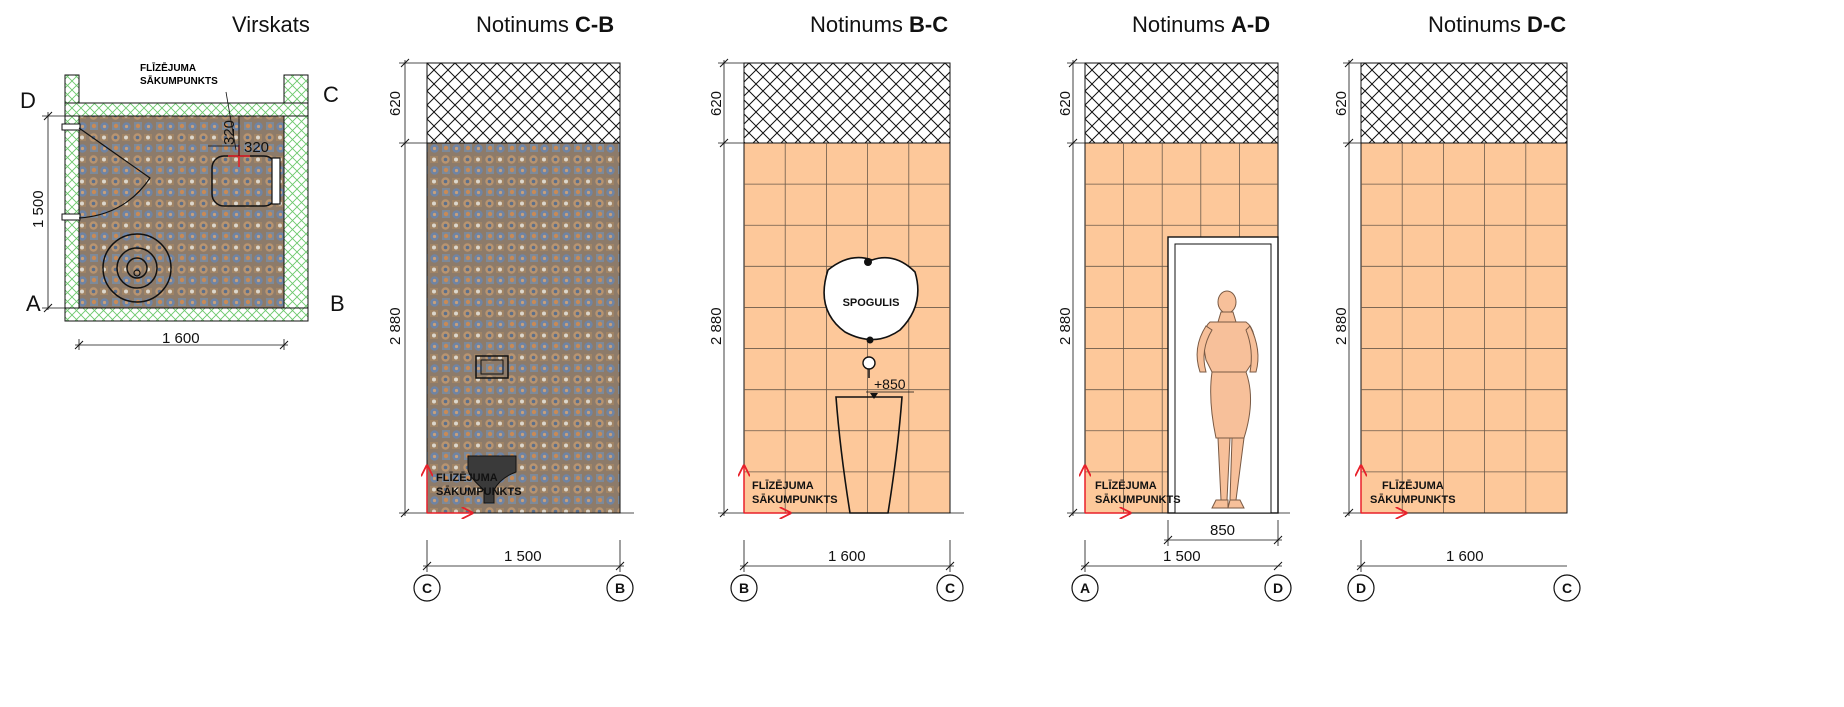 This screenshot has width=1844, height=707. Describe the element at coordinates (890, 384) in the screenshot. I see `bc-height-mark: +850` at that location.